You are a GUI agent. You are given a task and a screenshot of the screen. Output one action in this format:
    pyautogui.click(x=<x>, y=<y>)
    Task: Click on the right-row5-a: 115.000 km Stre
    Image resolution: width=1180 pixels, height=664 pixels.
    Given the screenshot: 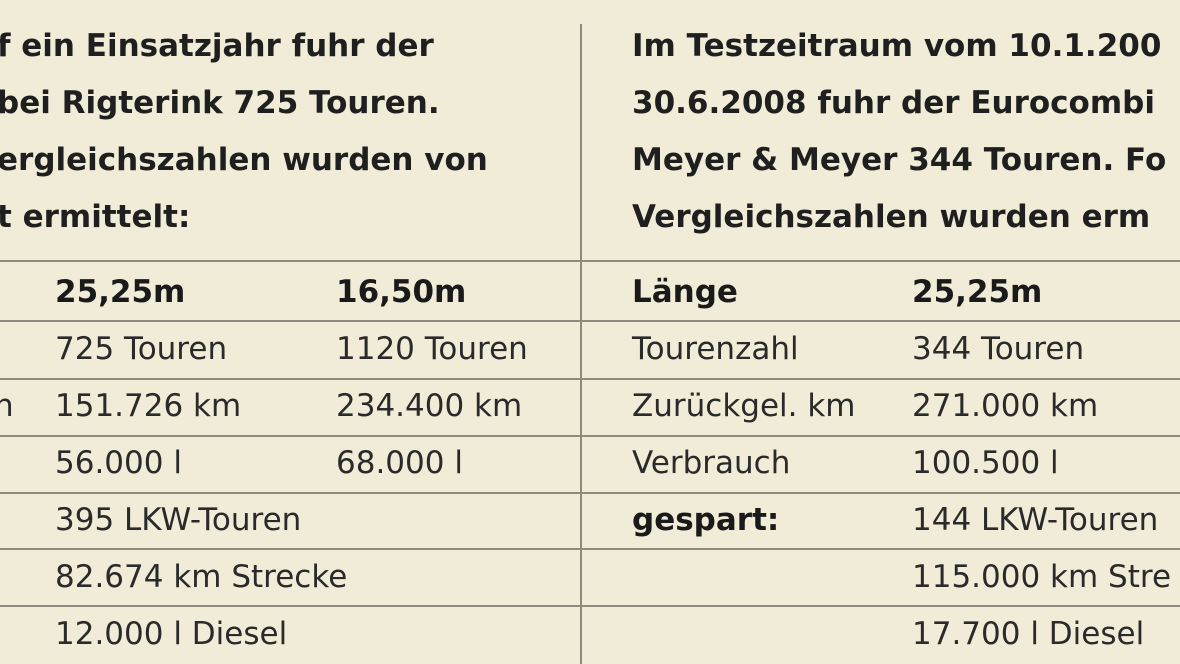 What is the action you would take?
    pyautogui.click(x=1042, y=577)
    